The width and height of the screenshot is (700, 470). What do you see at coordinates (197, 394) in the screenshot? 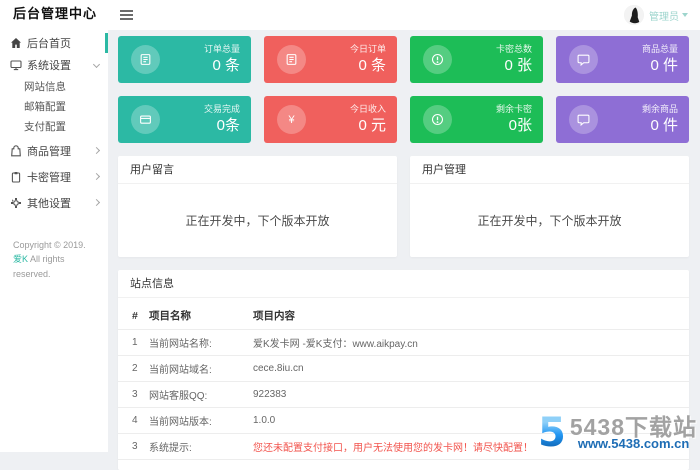
I see `row-name: 网站客服QQ:` at bounding box center [197, 394].